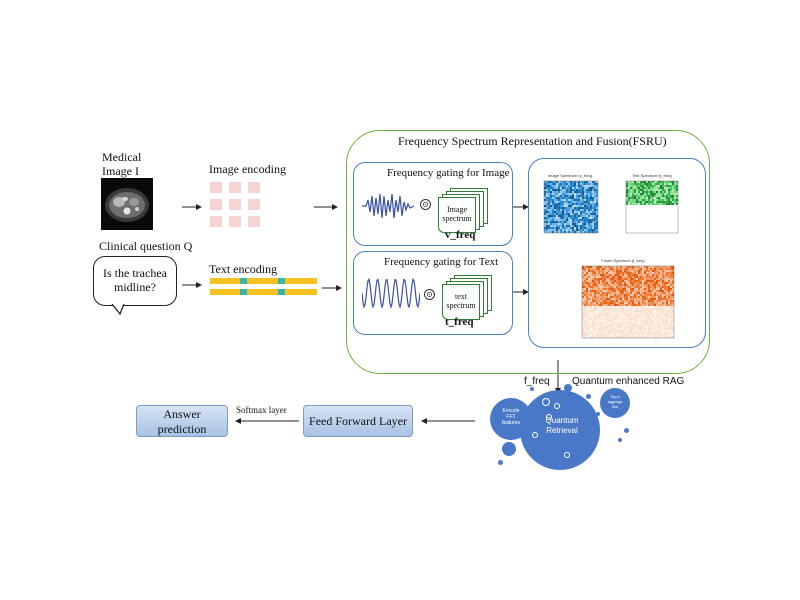 This screenshot has width=800, height=600. Describe the element at coordinates (511, 417) in the screenshot. I see `encode-fft-text: Encode FFT features` at that location.